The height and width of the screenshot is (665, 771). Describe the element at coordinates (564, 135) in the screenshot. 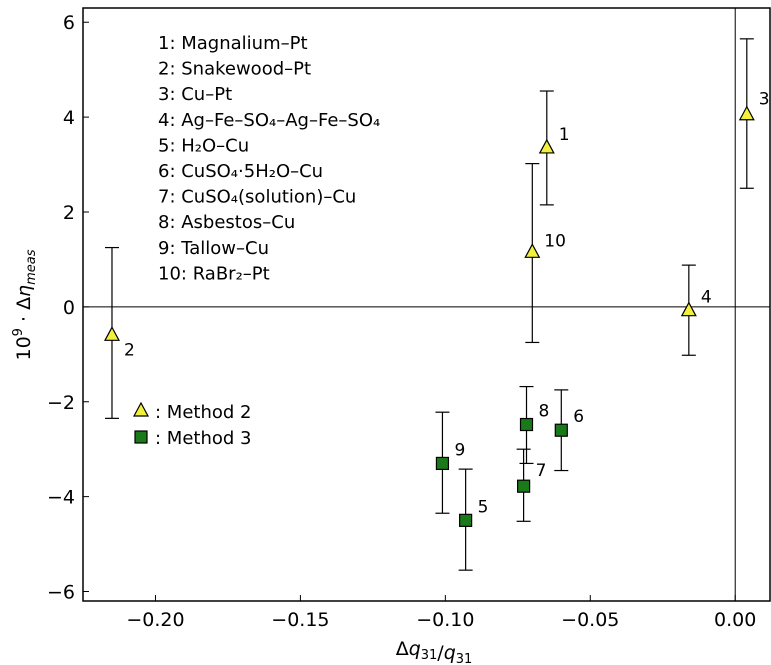

I see `point-label: 1` at that location.